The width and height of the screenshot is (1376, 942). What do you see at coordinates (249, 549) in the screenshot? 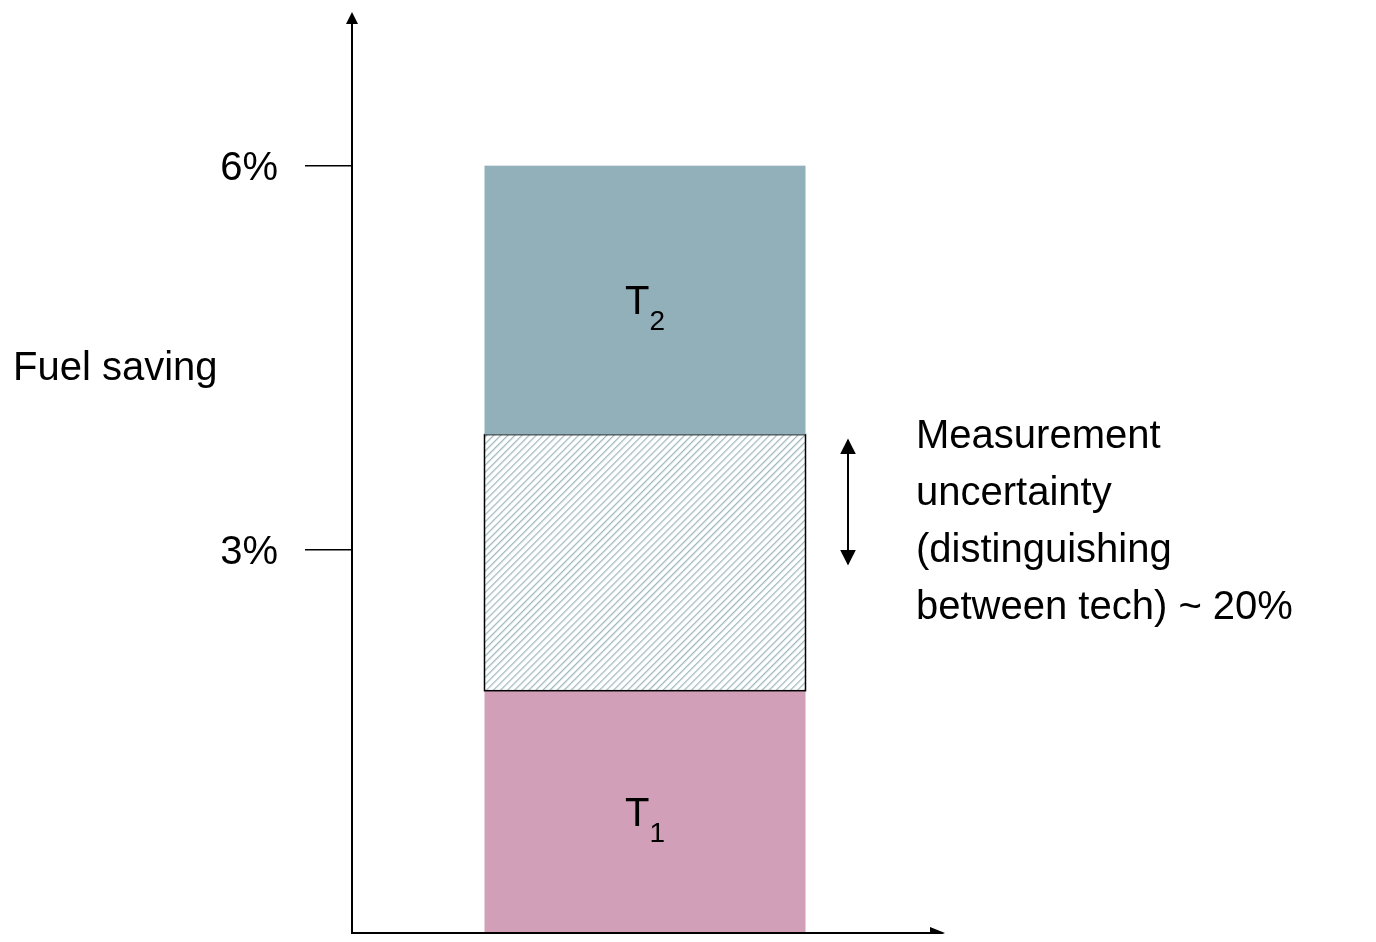
I see `y-tick-label: 3%` at bounding box center [249, 549].